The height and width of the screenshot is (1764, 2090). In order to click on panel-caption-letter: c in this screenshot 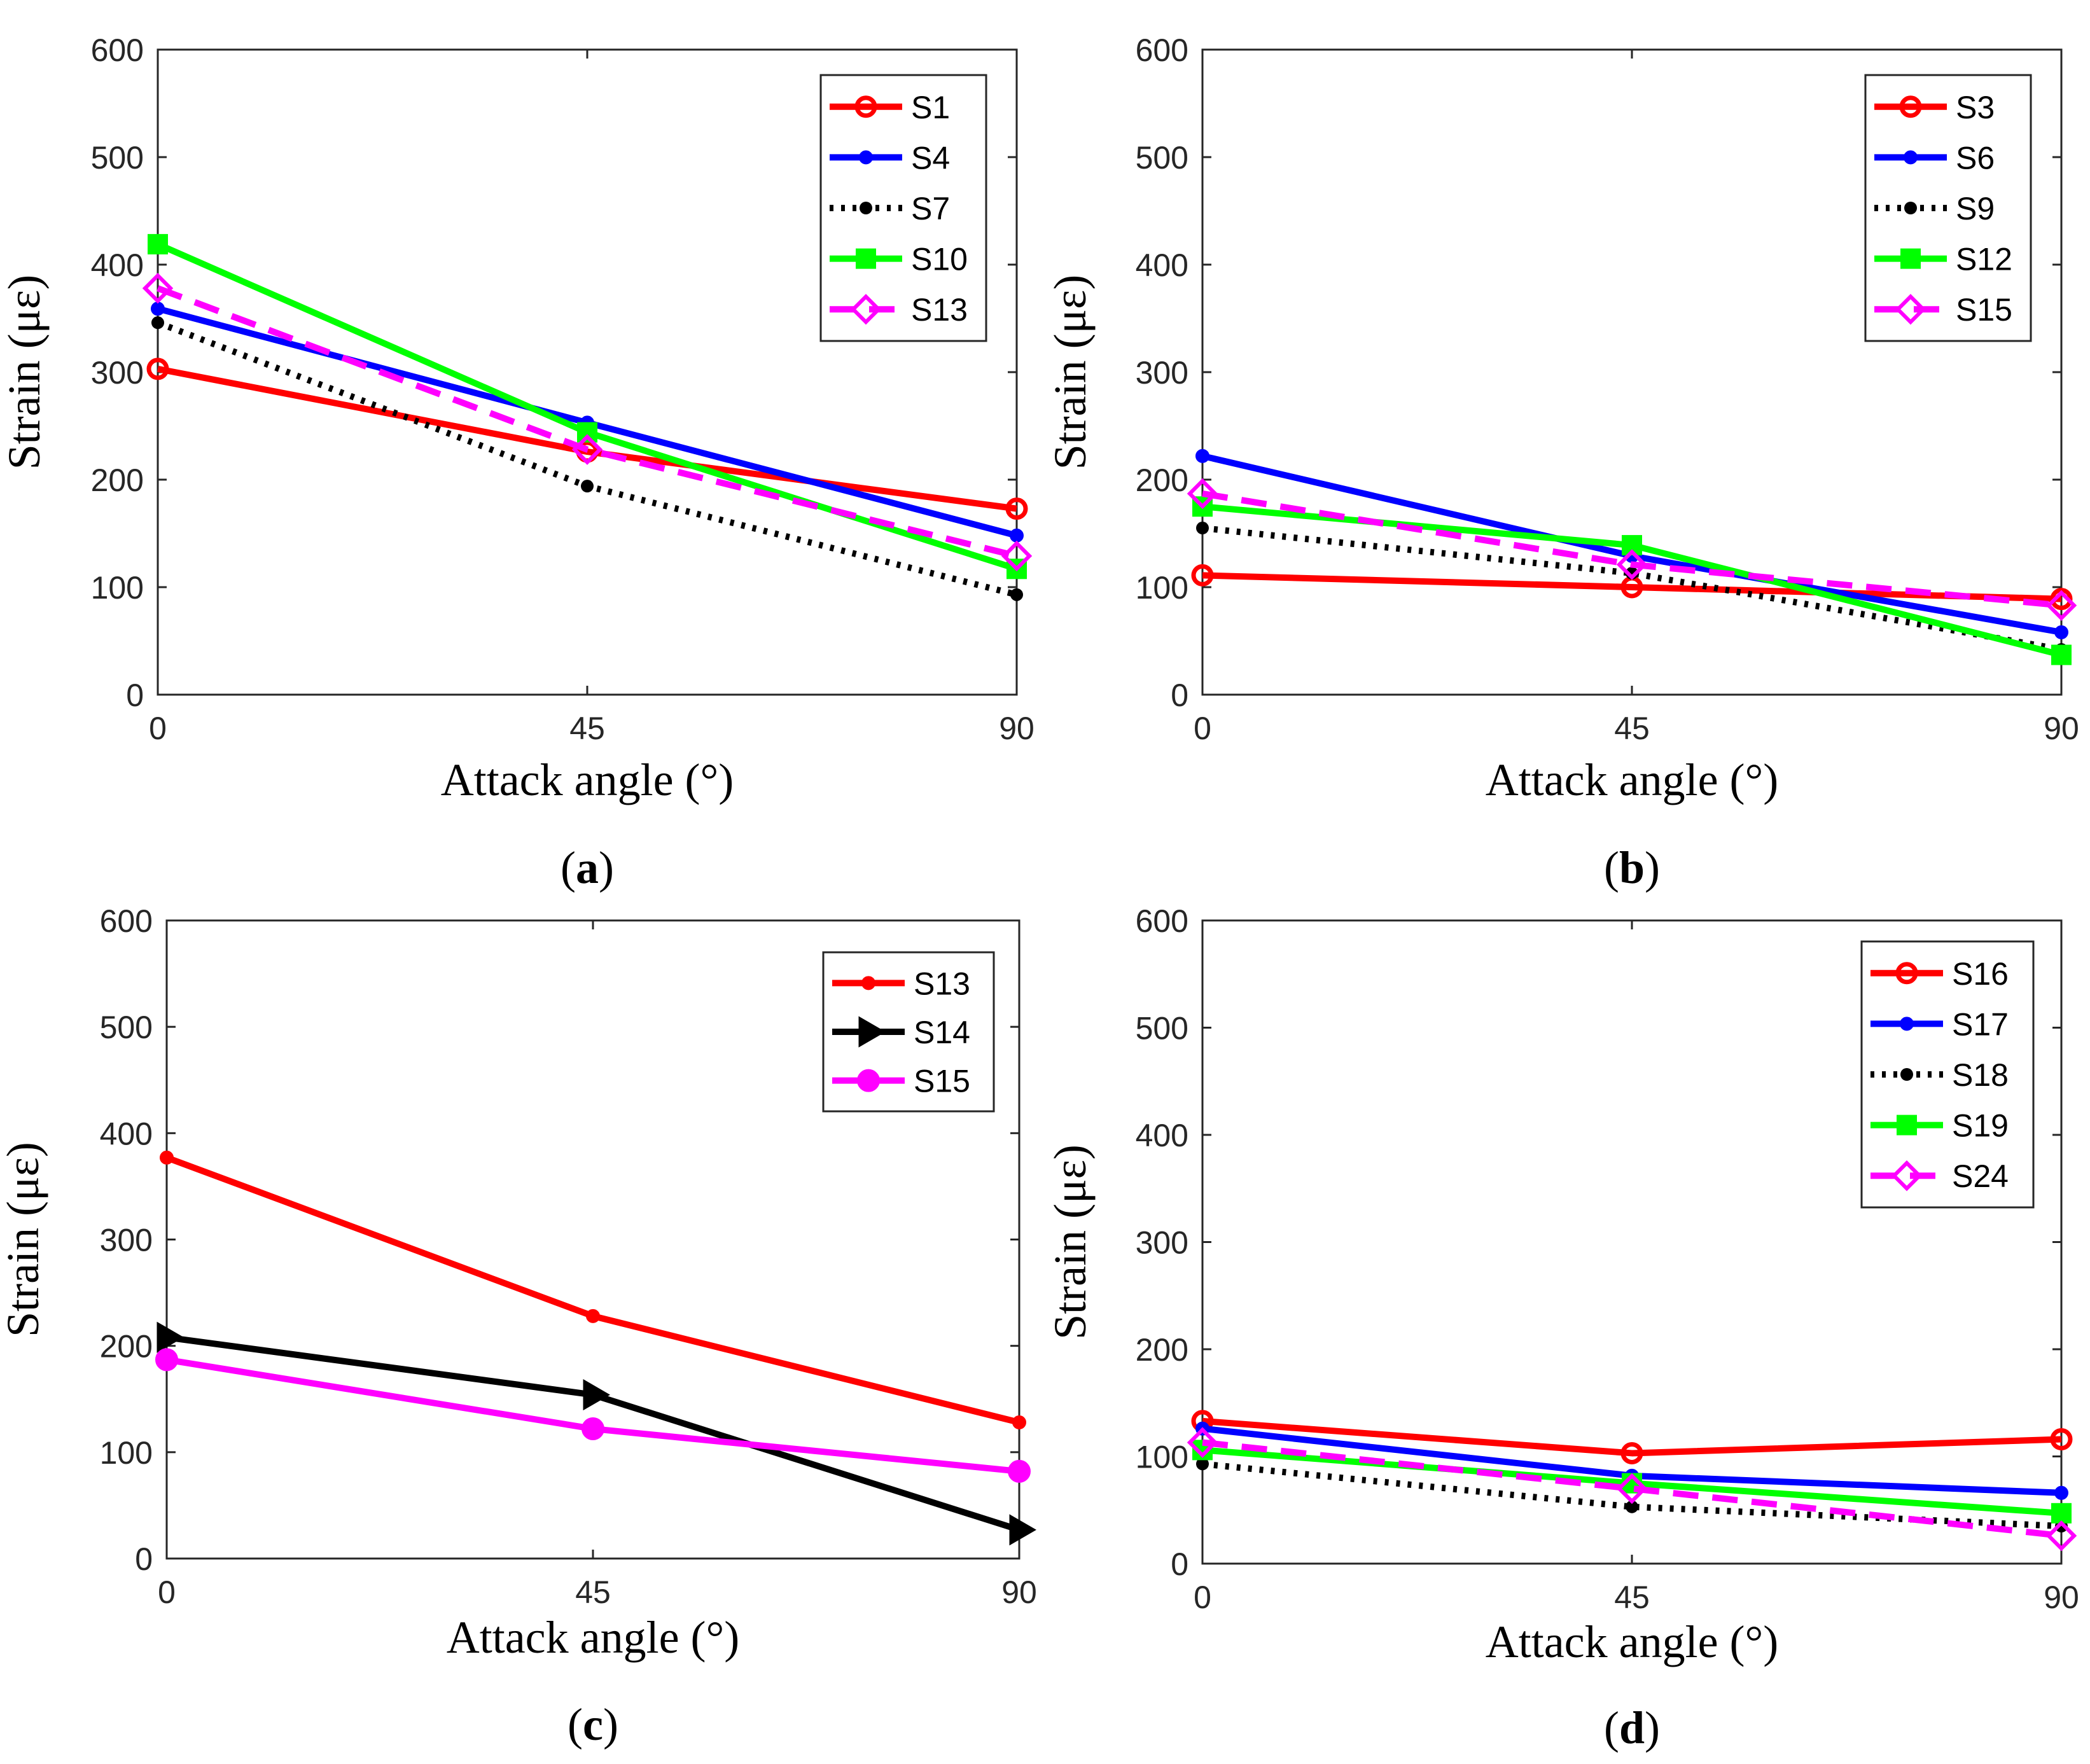, I will do `click(593, 1724)`.